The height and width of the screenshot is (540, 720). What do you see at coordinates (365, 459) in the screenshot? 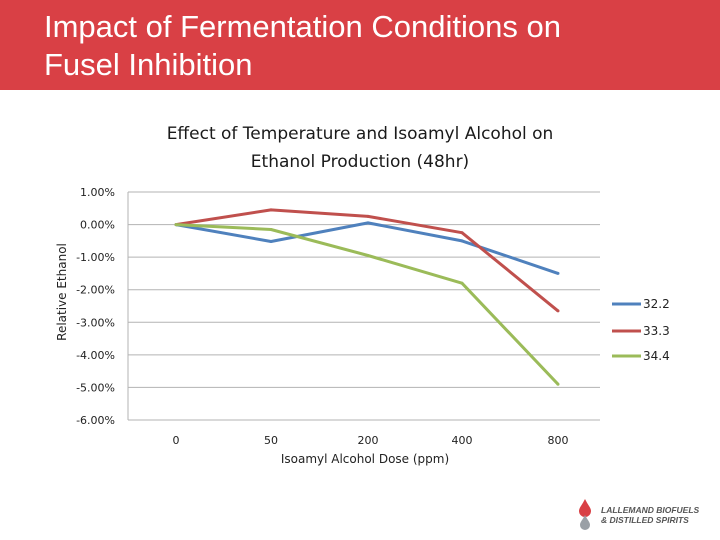
I see `x-axis-label: Isoamyl Alcohol Dose (ppm)` at bounding box center [365, 459].